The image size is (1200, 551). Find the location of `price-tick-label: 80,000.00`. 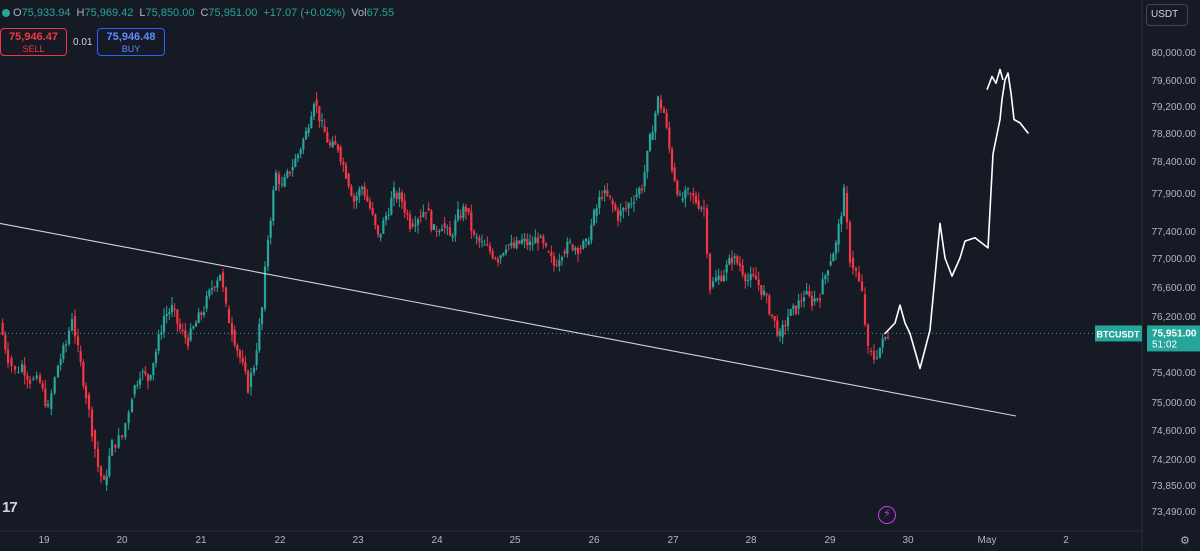

price-tick-label: 80,000.00 is located at coordinates (1174, 53).